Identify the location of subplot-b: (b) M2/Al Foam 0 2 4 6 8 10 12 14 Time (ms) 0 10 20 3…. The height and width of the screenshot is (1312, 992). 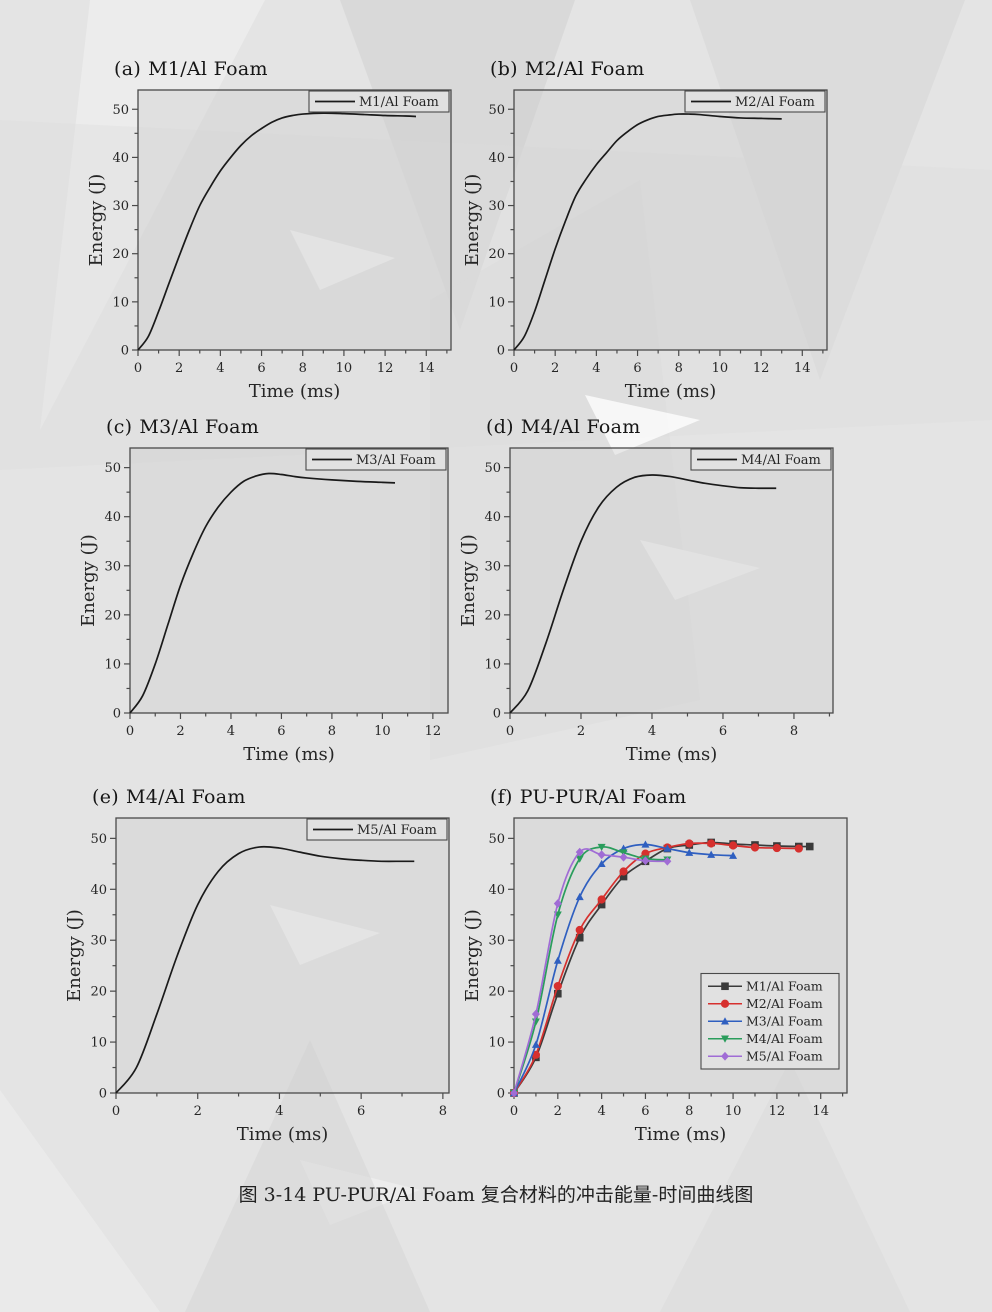
(650, 237).